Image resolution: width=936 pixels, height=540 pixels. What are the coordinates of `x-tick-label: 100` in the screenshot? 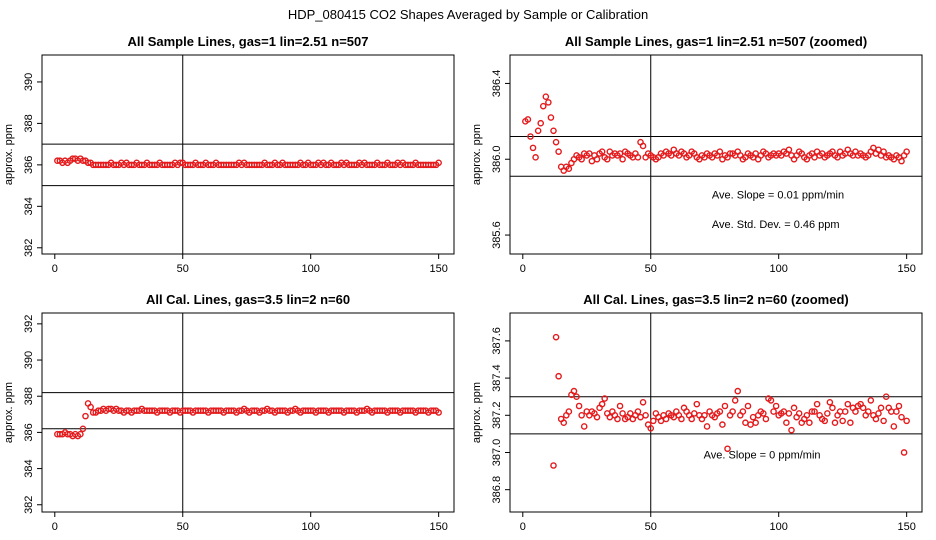 It's located at (779, 269).